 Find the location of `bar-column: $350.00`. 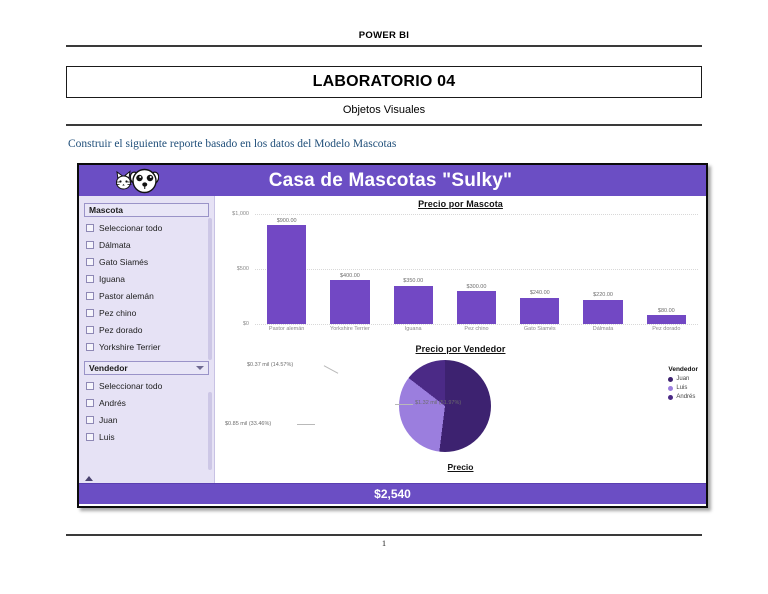

bar-column: $350.00 is located at coordinates (413, 269).